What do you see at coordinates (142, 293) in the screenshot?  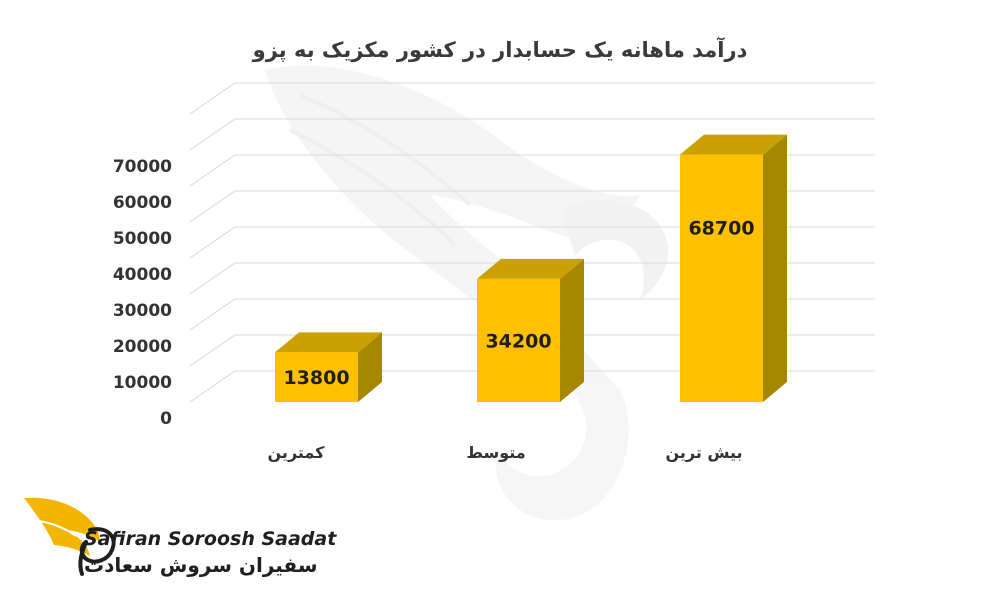 I see `y-axis-ticks: 0 10000 20000 30000 40000 50000 60000 70000` at bounding box center [142, 293].